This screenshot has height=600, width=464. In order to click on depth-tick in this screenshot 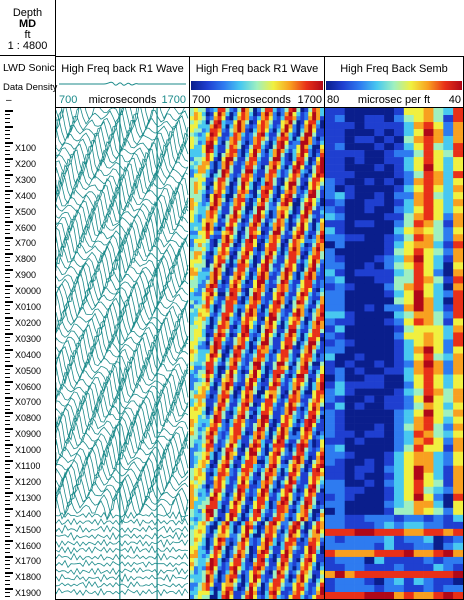, I will do `click(9, 158)`.